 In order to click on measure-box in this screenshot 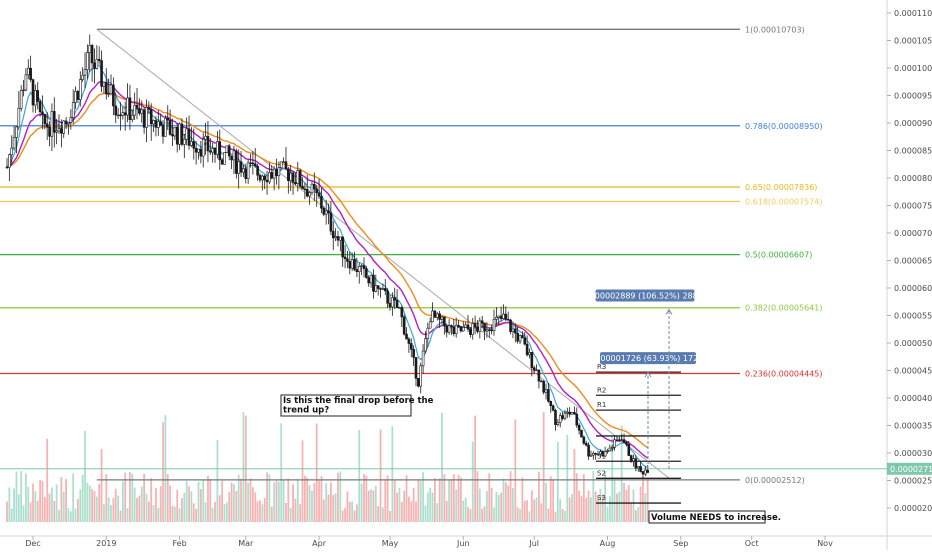, I will do `click(648, 358)`.